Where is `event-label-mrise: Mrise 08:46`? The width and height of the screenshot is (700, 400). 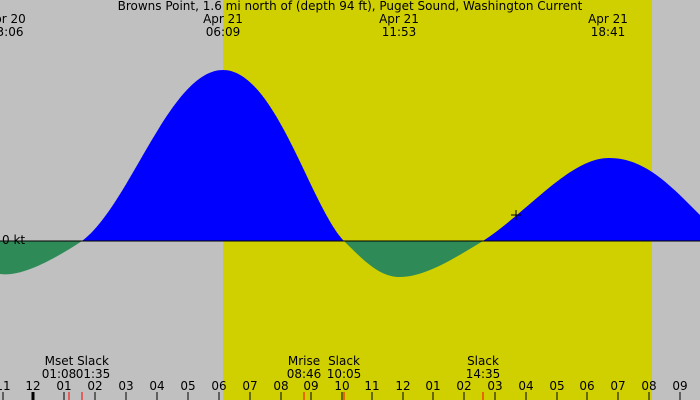 event-label-mrise: Mrise 08:46 is located at coordinates (304, 368).